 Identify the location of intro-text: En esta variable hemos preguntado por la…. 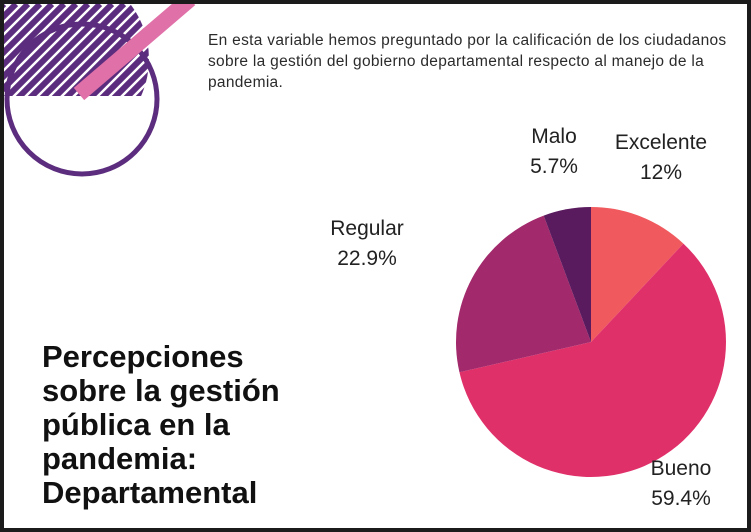
(467, 61).